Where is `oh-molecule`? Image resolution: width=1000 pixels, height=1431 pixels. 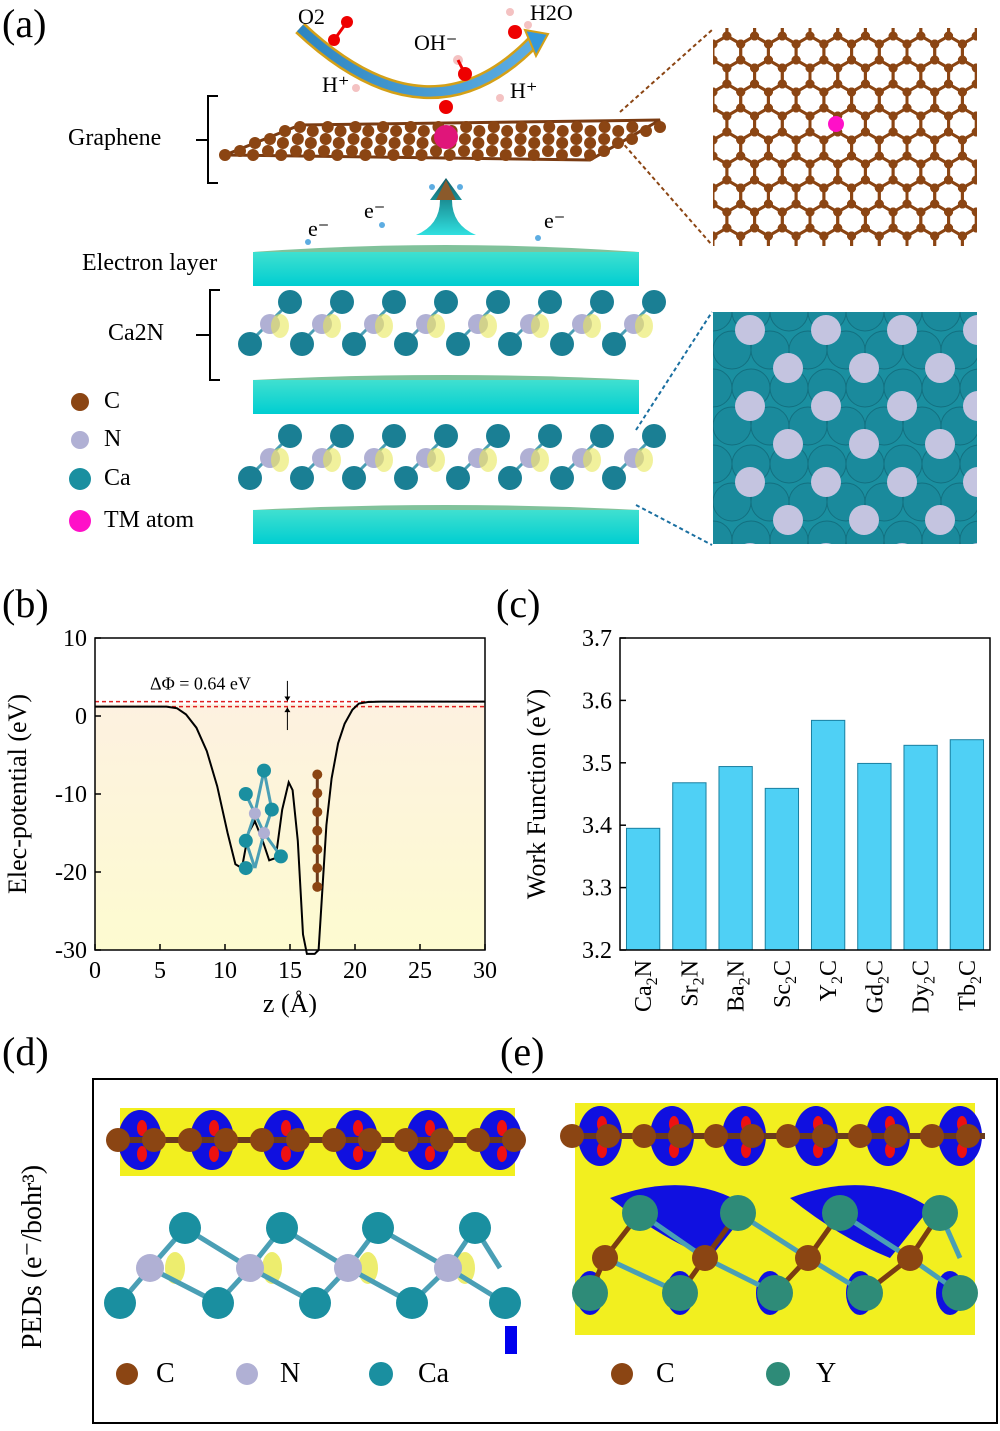 oh-molecule is located at coordinates (462, 68).